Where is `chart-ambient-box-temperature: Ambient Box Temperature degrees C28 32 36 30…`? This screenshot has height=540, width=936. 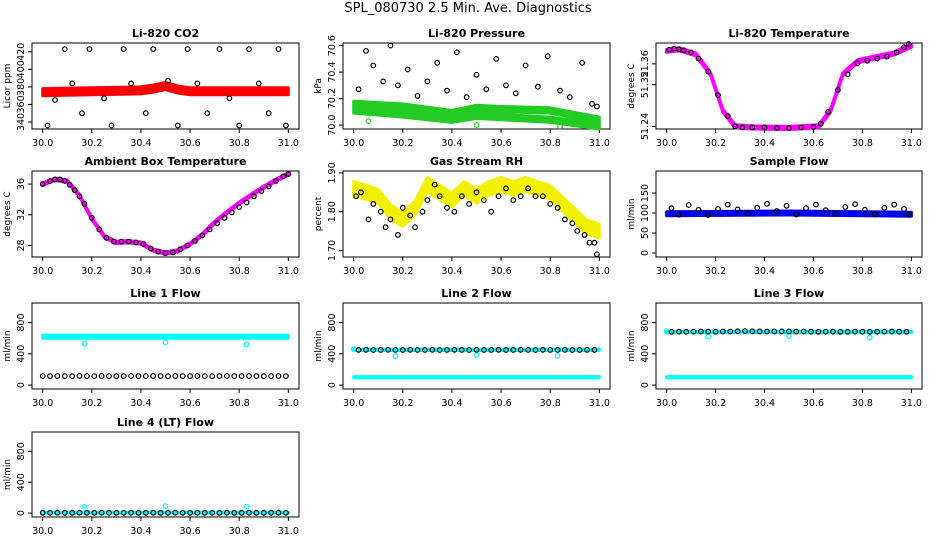
chart-ambient-box-temperature: Ambient Box Temperature degrees C28 32 36 30… is located at coordinates (151, 216).